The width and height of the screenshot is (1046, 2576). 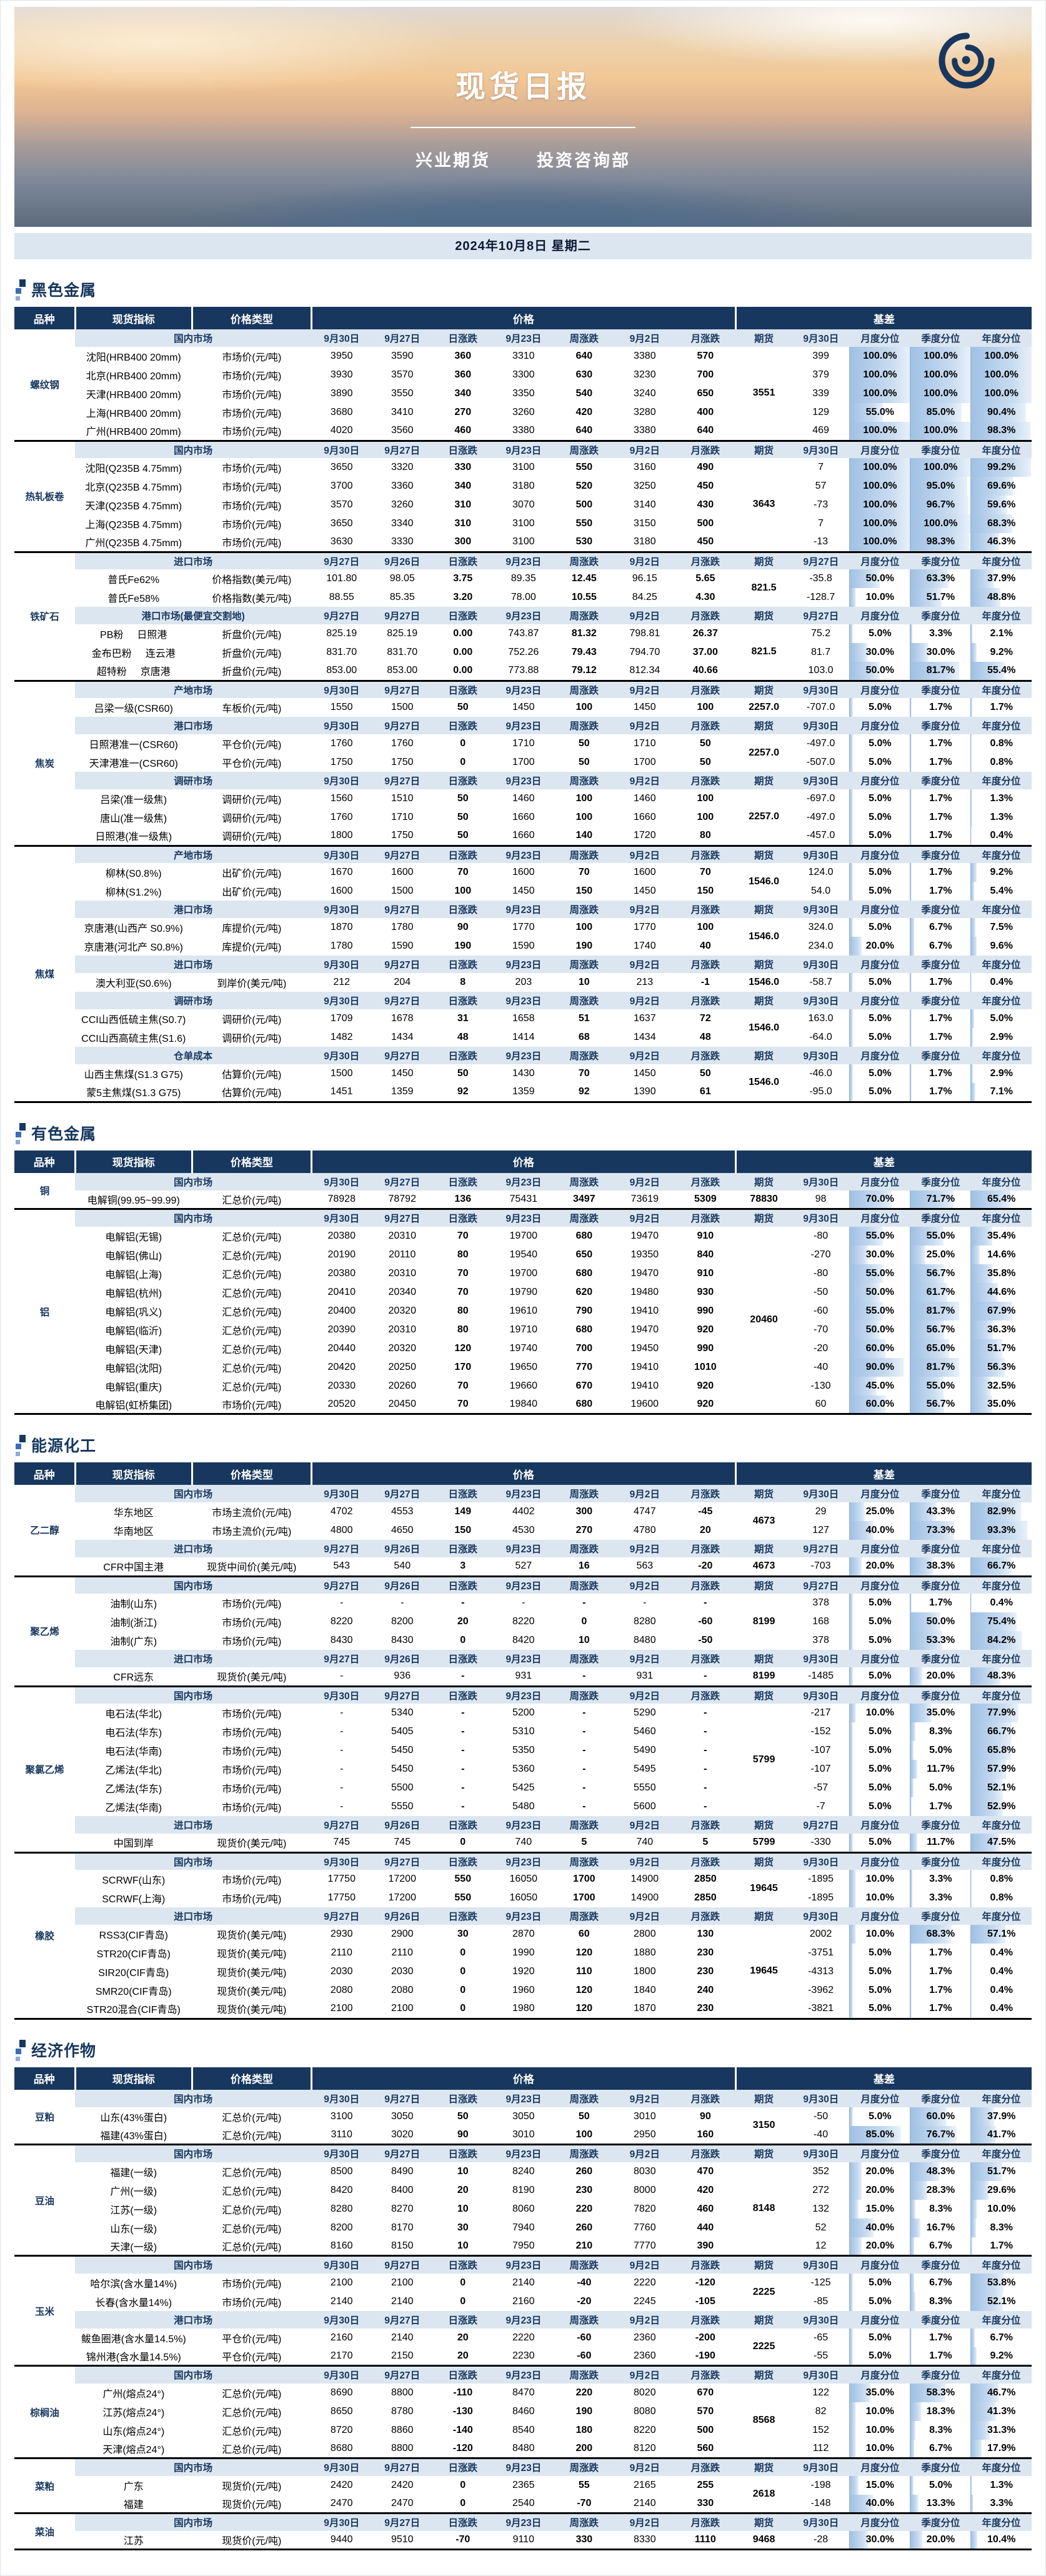 What do you see at coordinates (133, 1513) in the screenshot?
I see `indicator-cell: 华东地区` at bounding box center [133, 1513].